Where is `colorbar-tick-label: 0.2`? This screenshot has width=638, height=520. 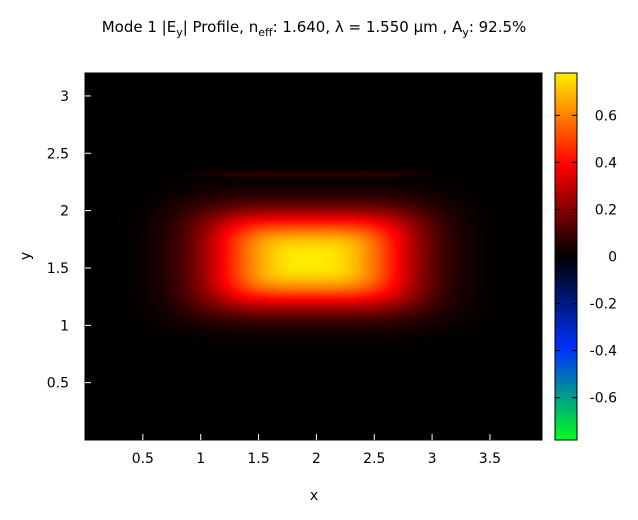 colorbar-tick-label: 0.2 is located at coordinates (606, 210).